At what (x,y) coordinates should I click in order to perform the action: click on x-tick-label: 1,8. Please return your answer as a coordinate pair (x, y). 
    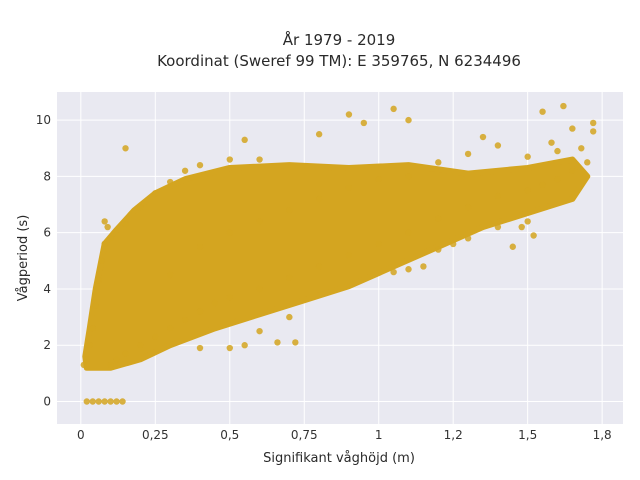
    Looking at the image, I should click on (602, 435).